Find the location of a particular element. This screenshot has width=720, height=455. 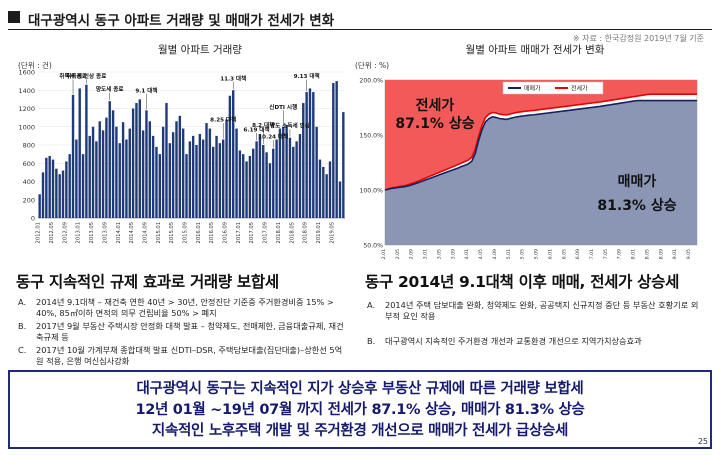

x-tick-label: 2018.05 is located at coordinates (292, 232).